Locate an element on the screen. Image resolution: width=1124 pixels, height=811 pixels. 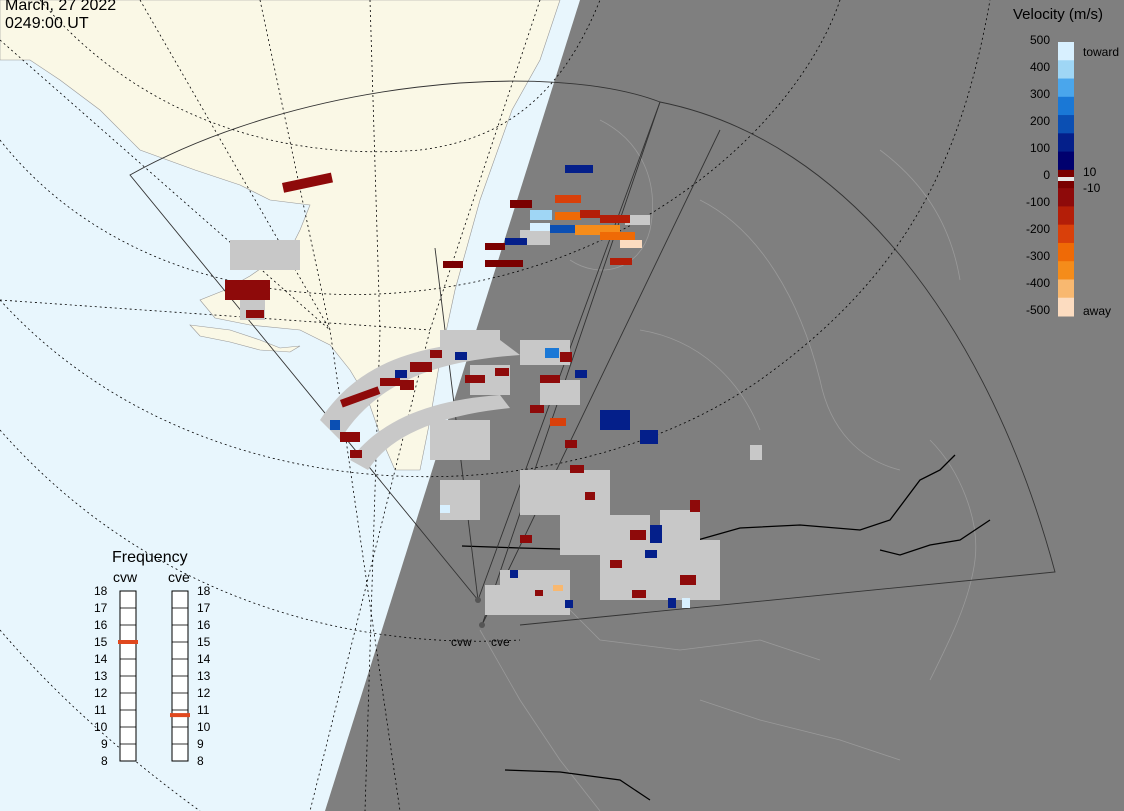
velocity-tick-label: 300 is located at coordinates (1039, 94).